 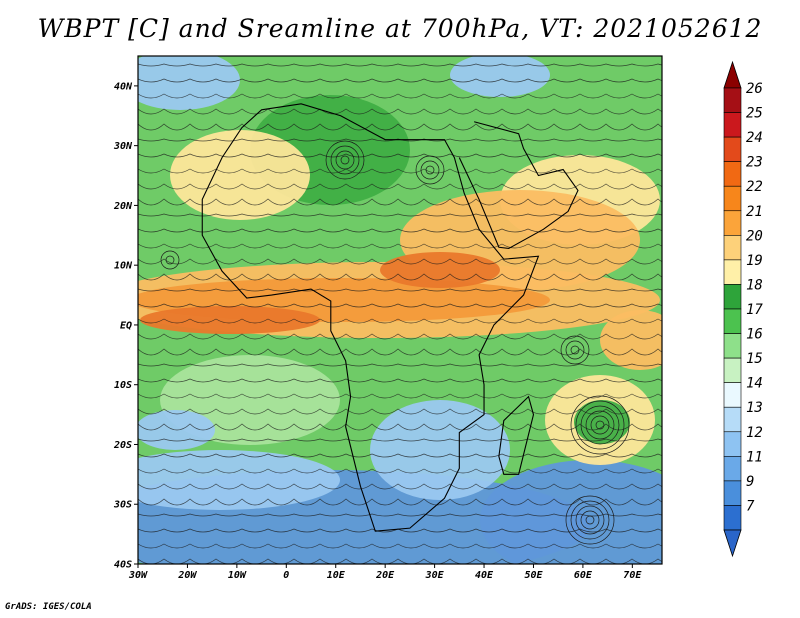 What do you see at coordinates (743, 309) in the screenshot?
I see `colorbar: 26 25 24 23 22 21 20 19 18 17 16 15 14 13 12 11 9 7` at bounding box center [743, 309].